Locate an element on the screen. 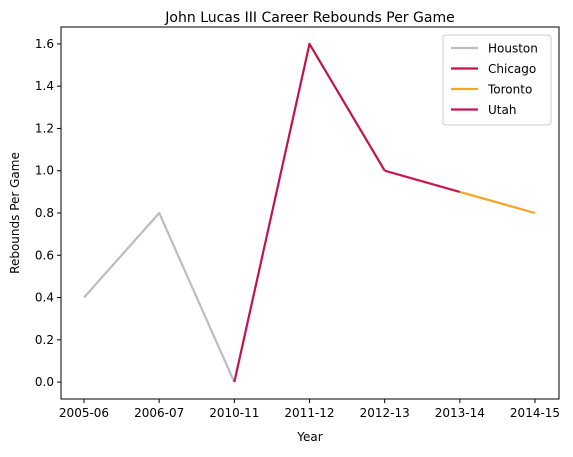  y-axis-label: Rebounds Per Game is located at coordinates (15, 213).